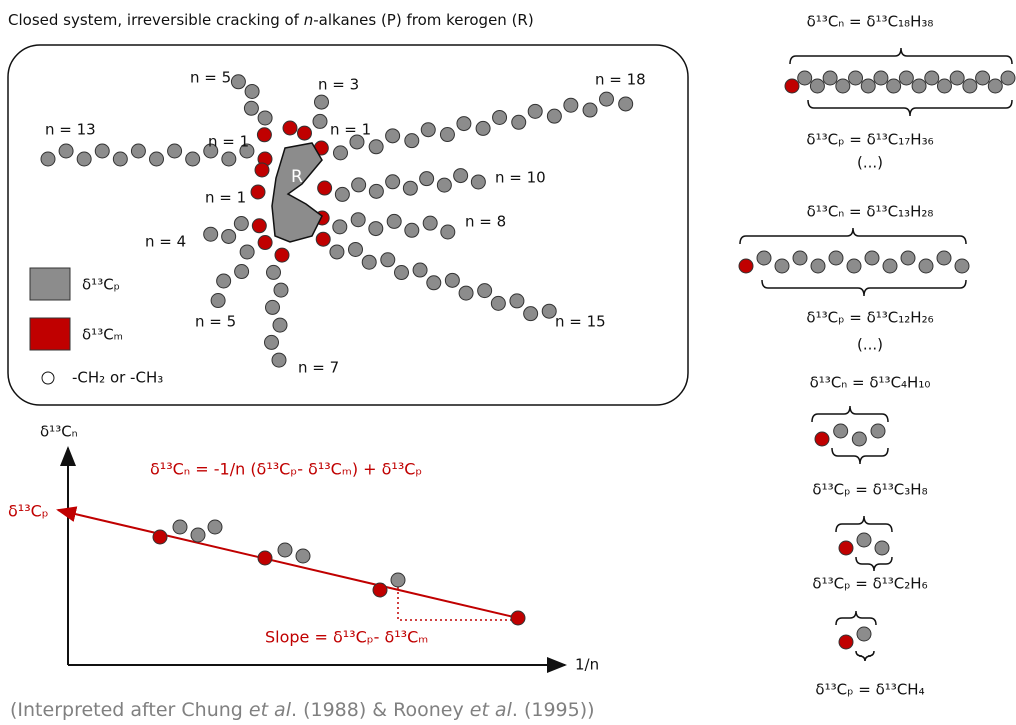 This screenshot has height=725, width=1016. Describe the element at coordinates (297, 192) in the screenshot. I see `kerogen` at that location.